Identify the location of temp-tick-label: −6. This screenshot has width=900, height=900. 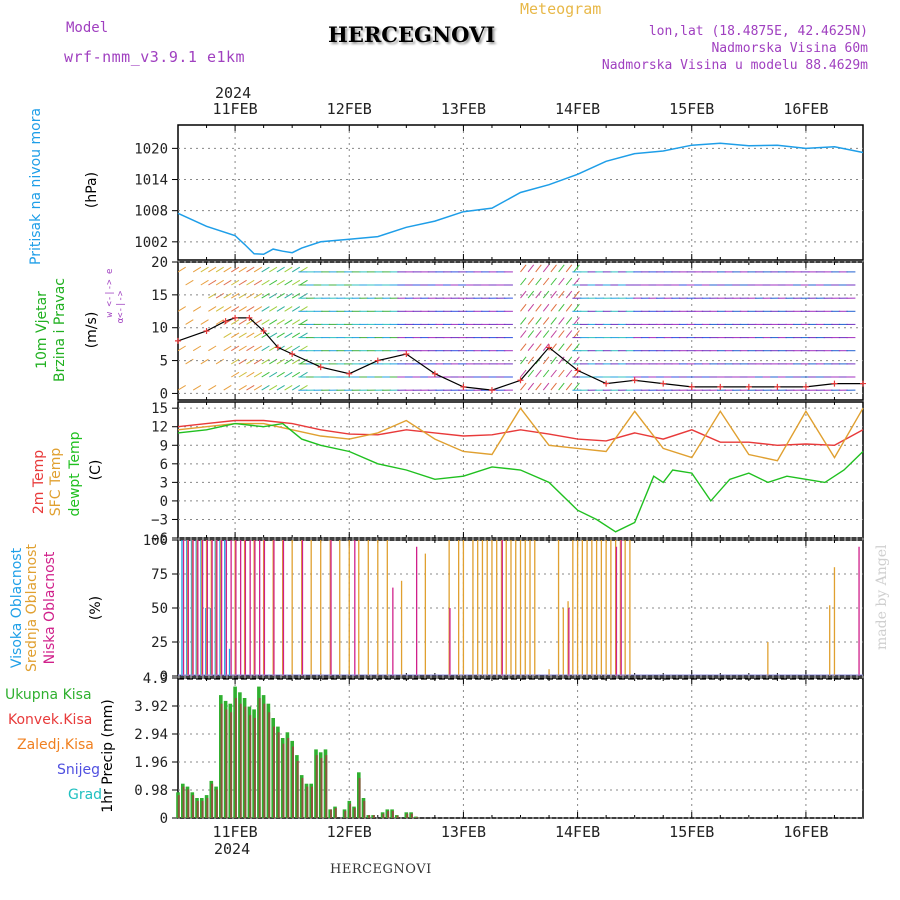
(159, 539).